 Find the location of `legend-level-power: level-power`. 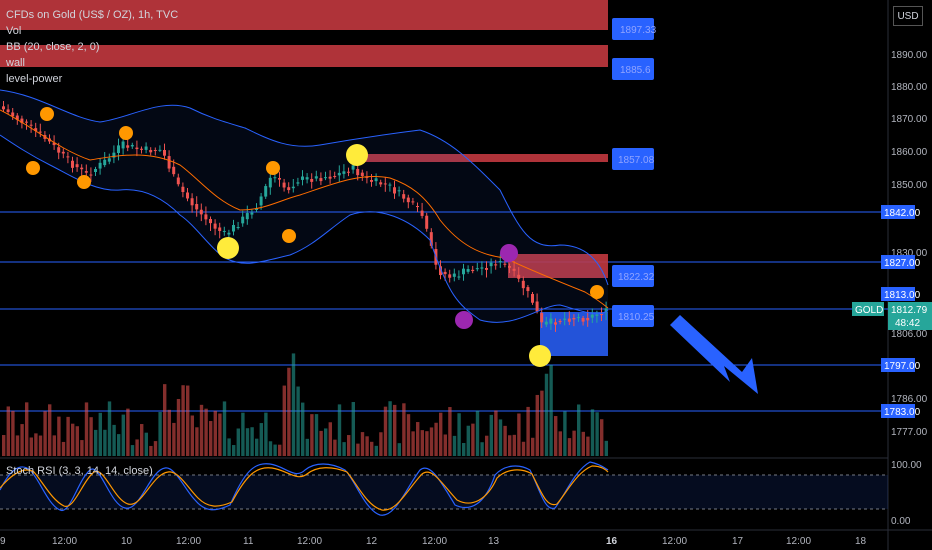

legend-level-power: level-power is located at coordinates (34, 79).